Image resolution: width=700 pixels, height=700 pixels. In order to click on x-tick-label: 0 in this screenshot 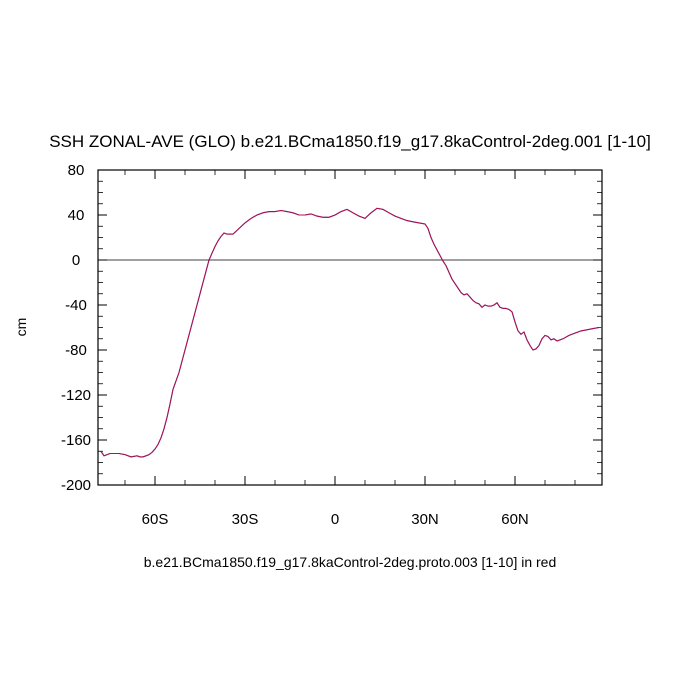, I will do `click(335, 519)`.